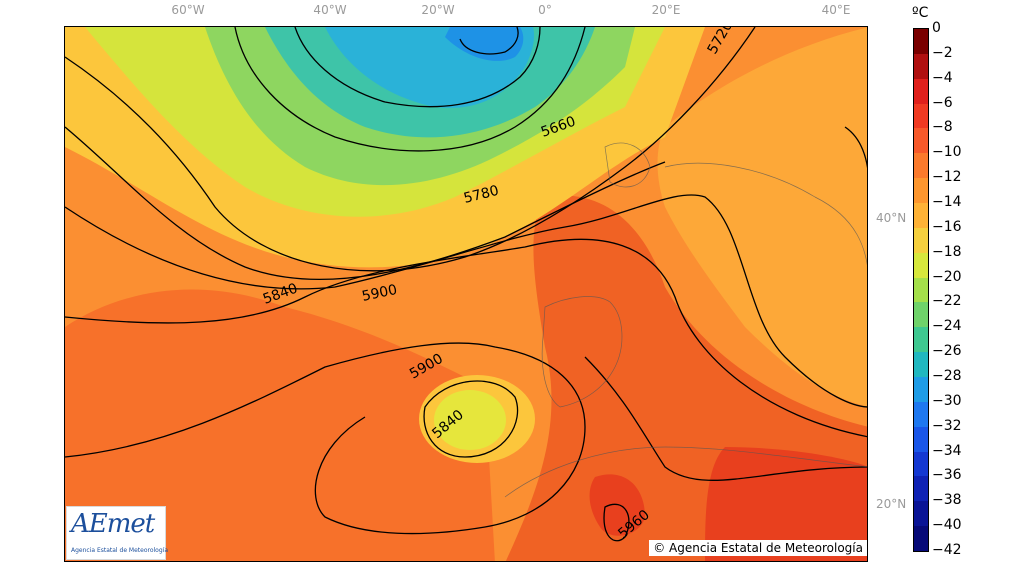 The height and width of the screenshot is (576, 1024). I want to click on colorbar-tick-label: −36, so click(947, 475).